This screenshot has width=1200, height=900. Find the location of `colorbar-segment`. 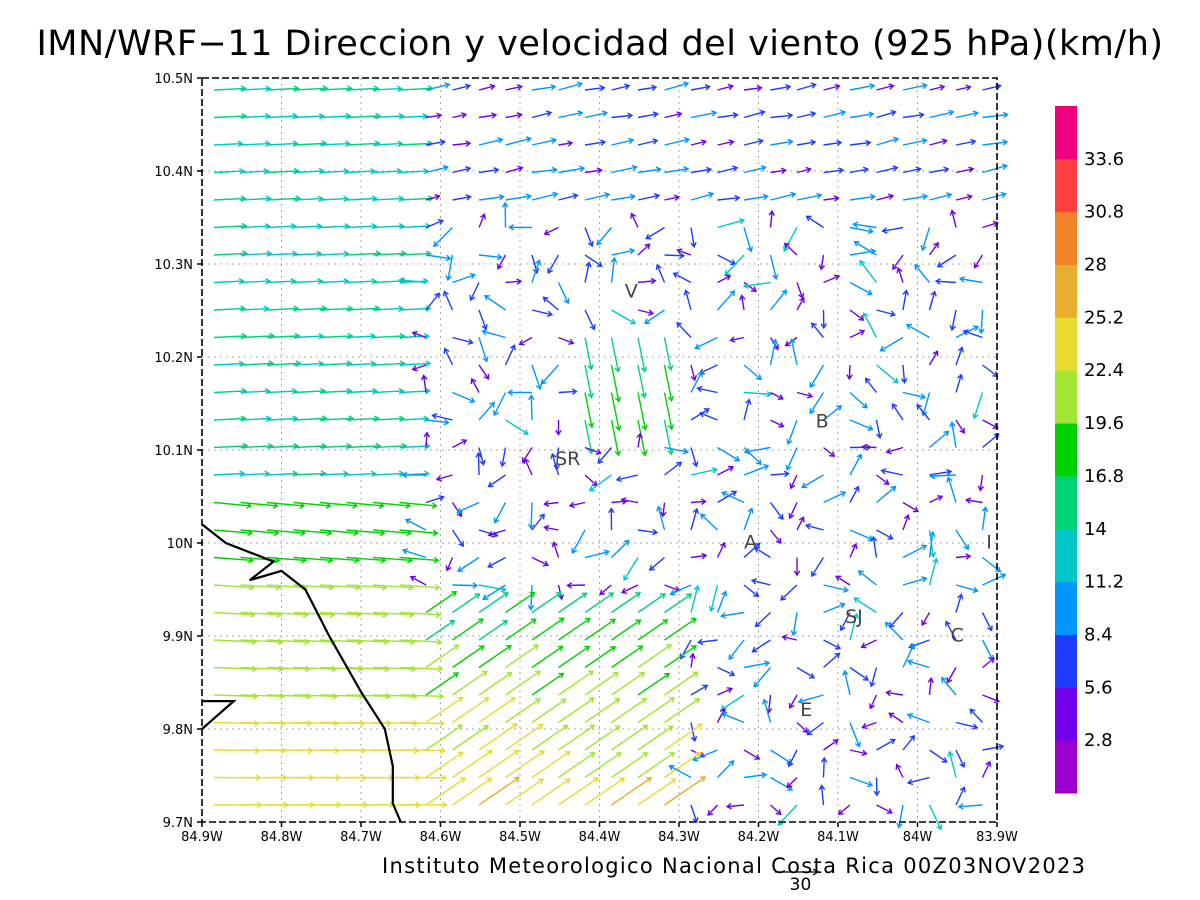

colorbar-segment is located at coordinates (1066, 608).